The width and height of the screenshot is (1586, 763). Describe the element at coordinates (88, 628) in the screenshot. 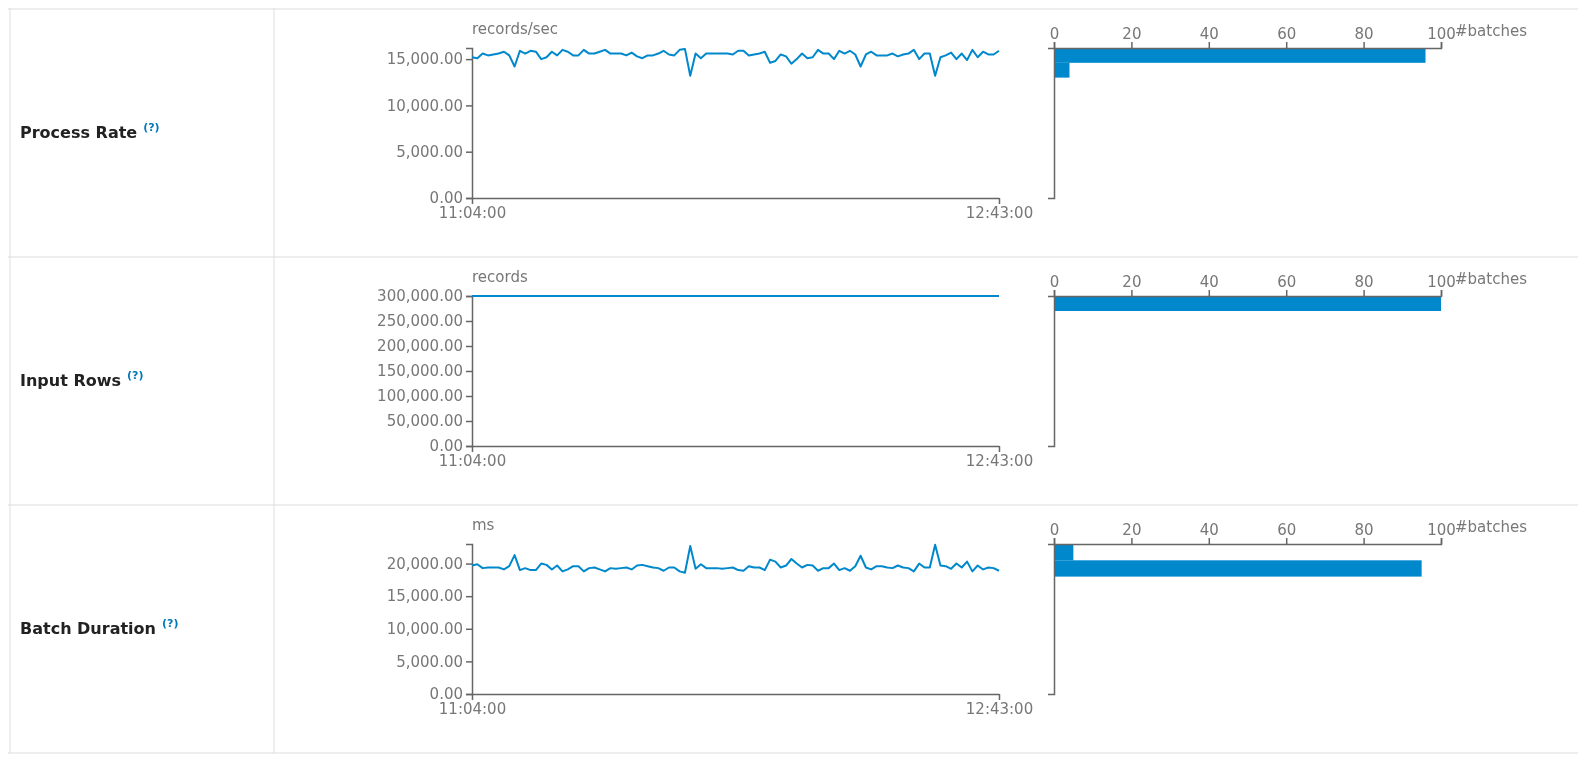

I see `text: Batch Duration` at that location.